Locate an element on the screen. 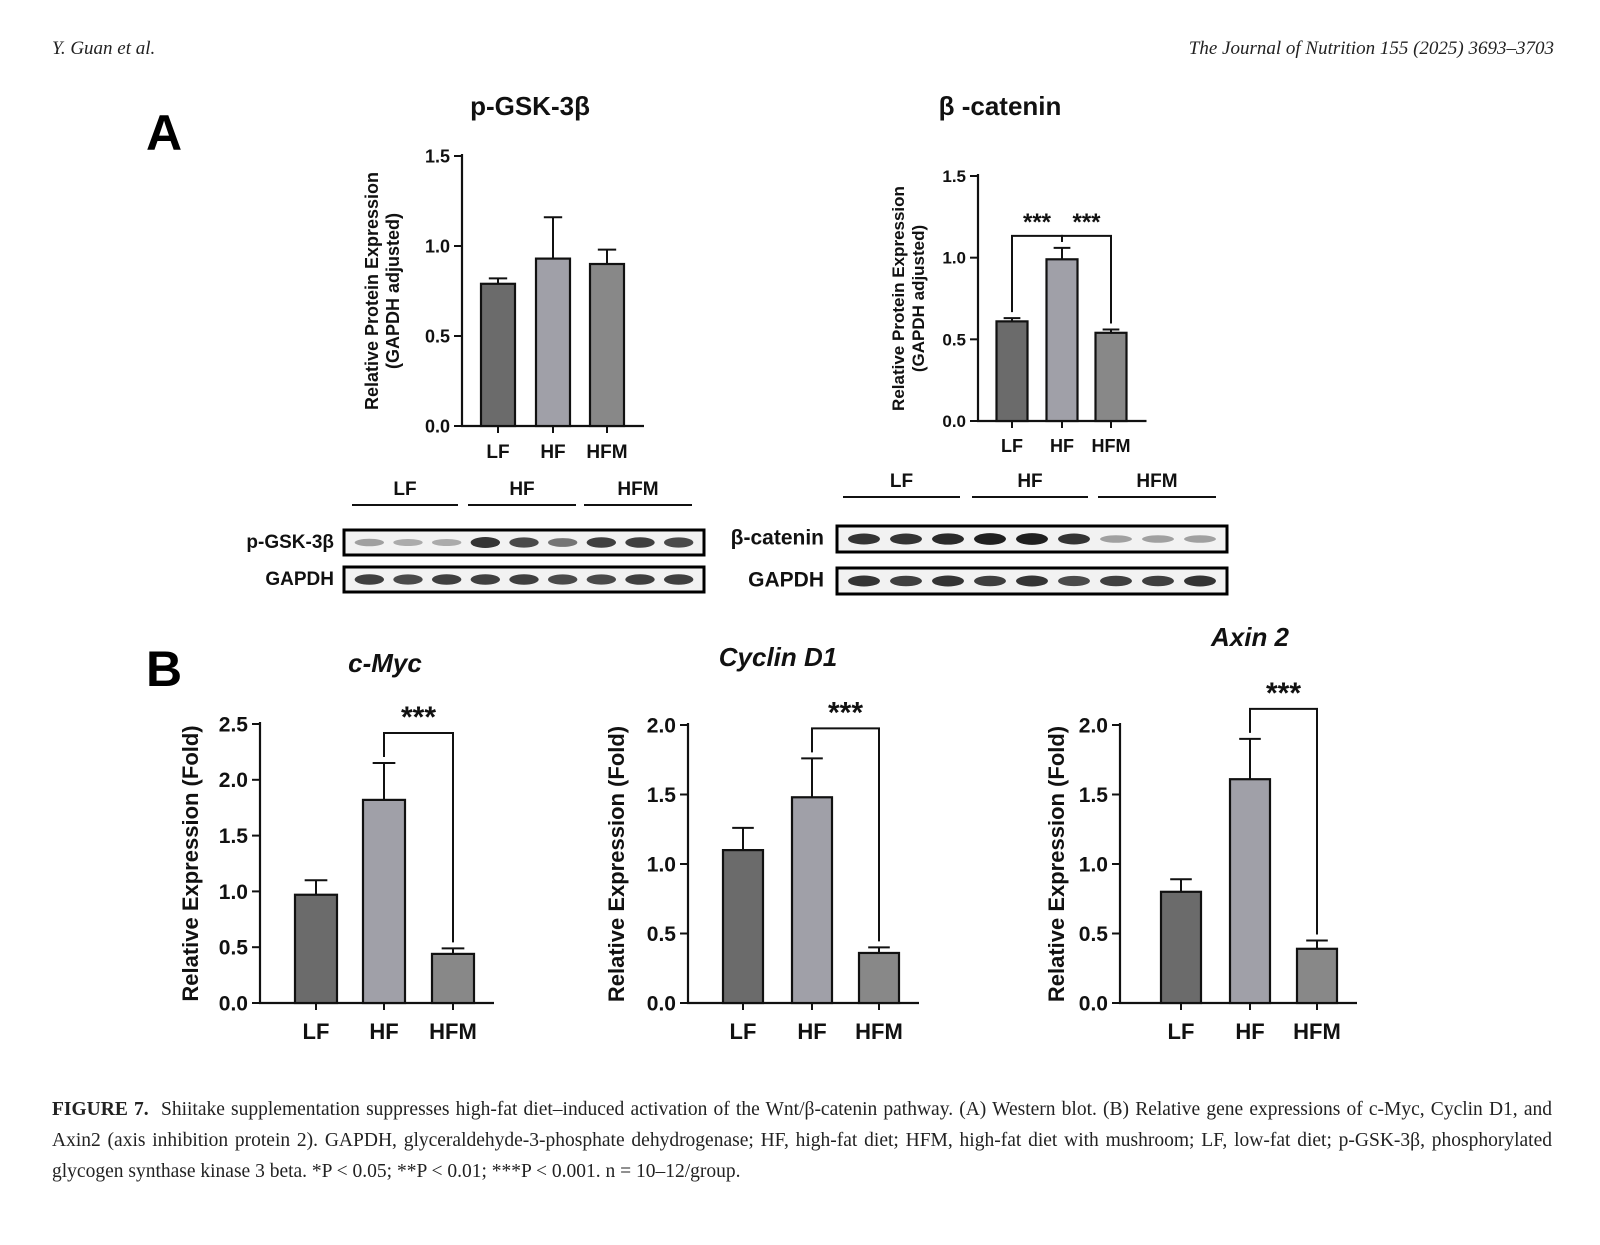 The width and height of the screenshot is (1600, 1245). chart-5-significance-label: *** is located at coordinates (1283, 693).